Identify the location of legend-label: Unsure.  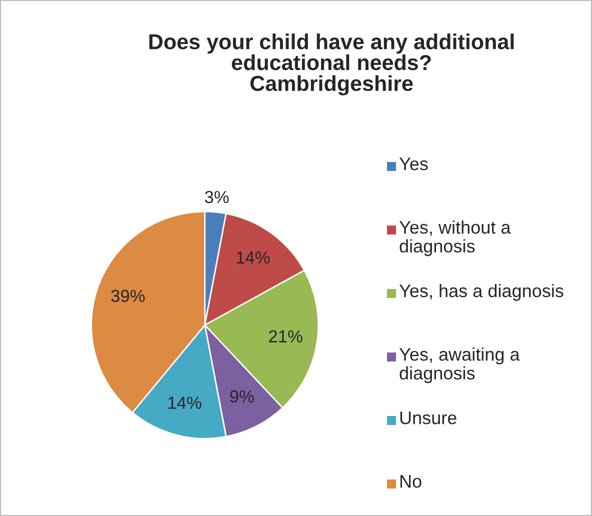
(428, 418).